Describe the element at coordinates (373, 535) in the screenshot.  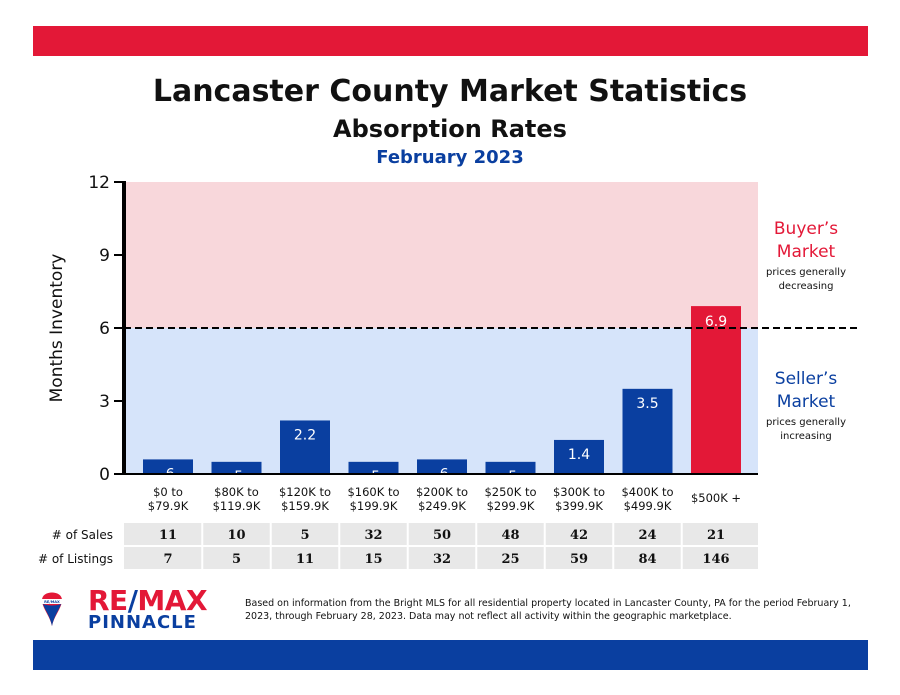
I see `sales-cell-3: 32` at that location.